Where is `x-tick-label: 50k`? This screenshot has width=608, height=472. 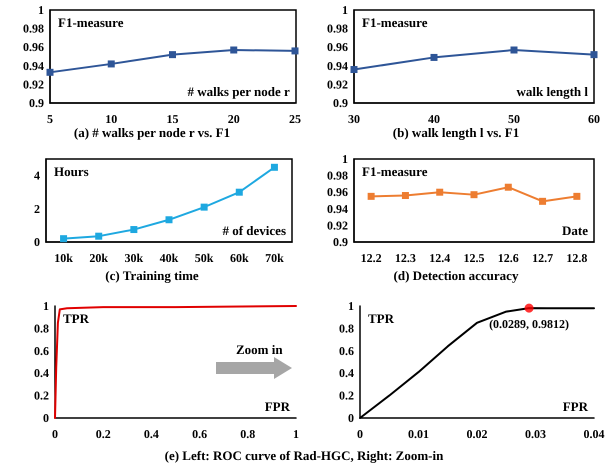
x-tick-label: 50k is located at coordinates (204, 258).